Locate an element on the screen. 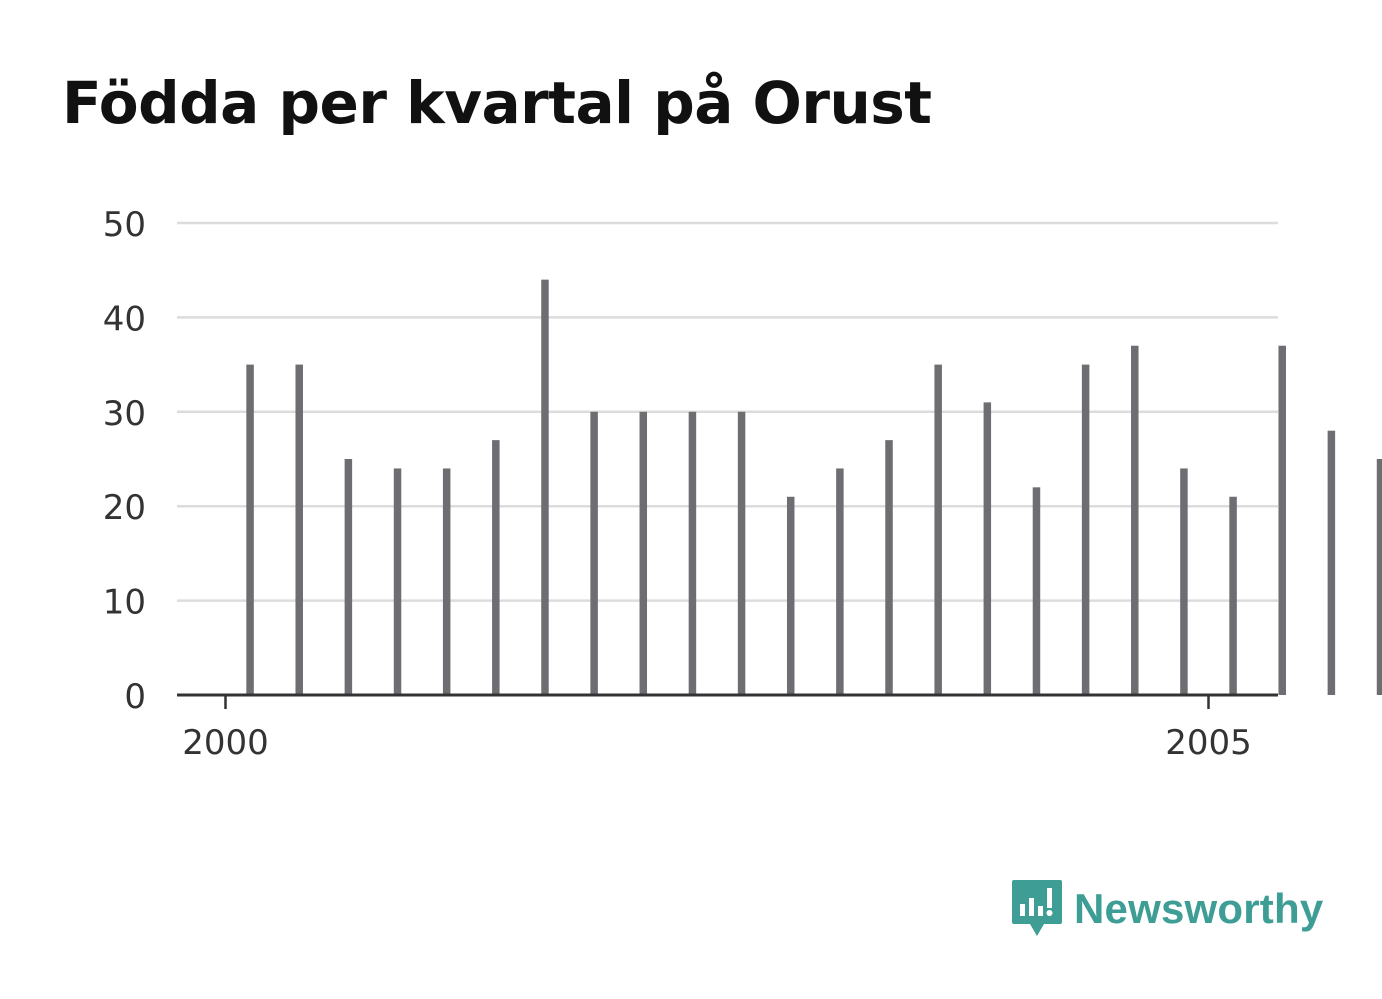 The height and width of the screenshot is (999, 1382). y-tick-label: 30 is located at coordinates (124, 414).